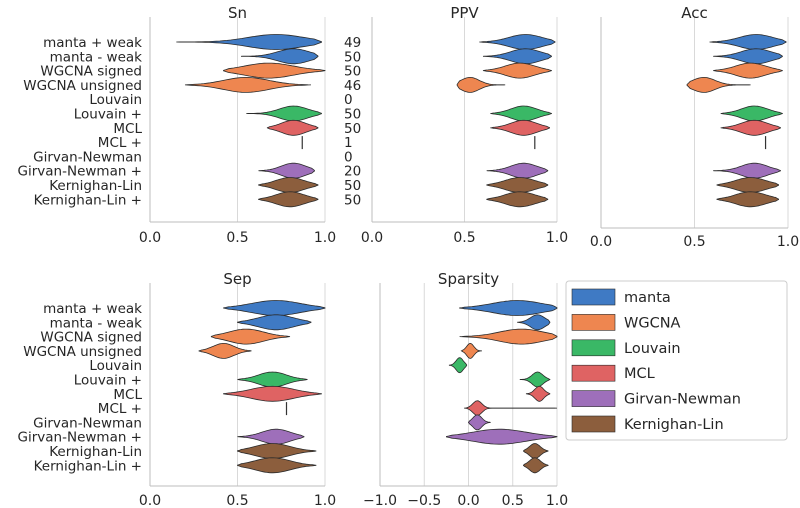 This screenshot has height=508, width=800. I want to click on count-label: 20, so click(352, 172).